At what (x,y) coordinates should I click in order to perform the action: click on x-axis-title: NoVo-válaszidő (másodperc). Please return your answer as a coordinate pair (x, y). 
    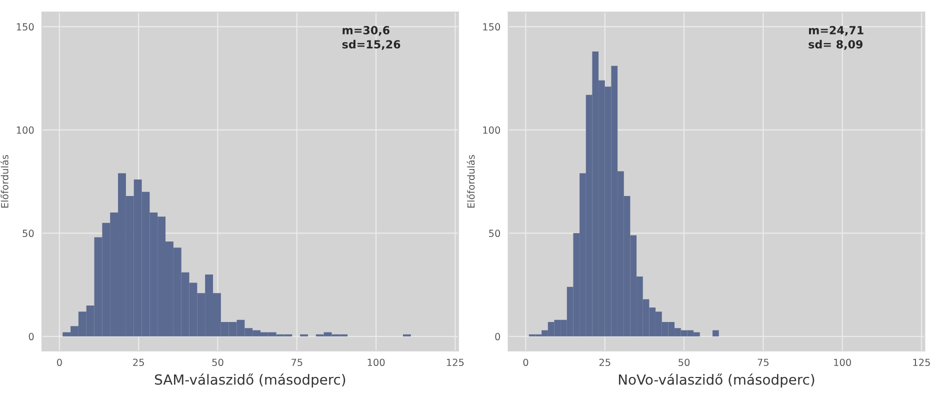
    Looking at the image, I should click on (716, 380).